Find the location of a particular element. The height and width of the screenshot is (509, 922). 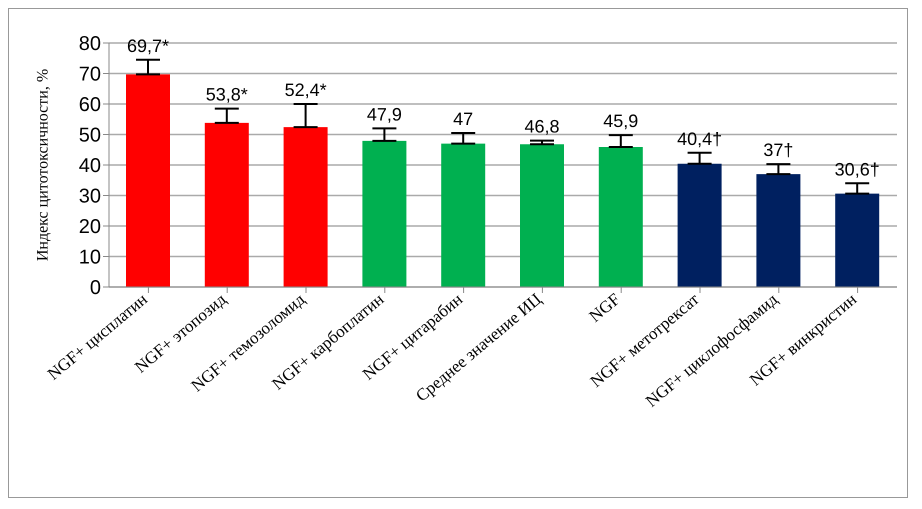

y-axis-title: Индекс цитотоксичности, % is located at coordinates (43, 165).